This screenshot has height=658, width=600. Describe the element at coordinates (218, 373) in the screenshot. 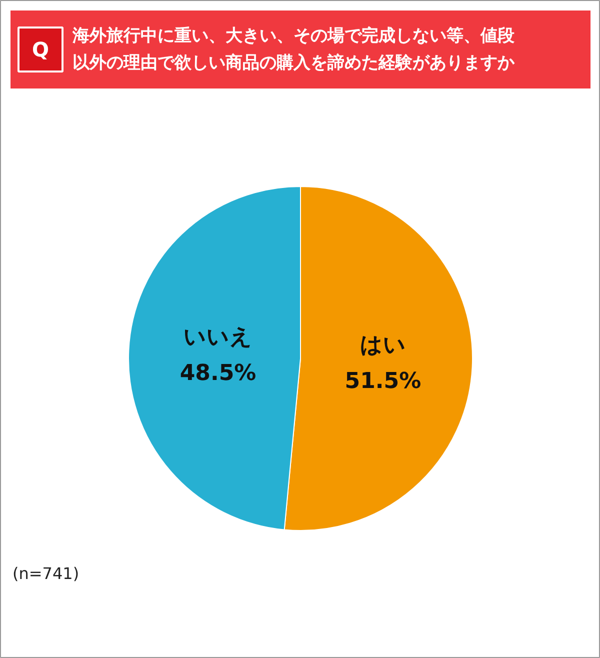

I see `data-label: 48.5%` at that location.